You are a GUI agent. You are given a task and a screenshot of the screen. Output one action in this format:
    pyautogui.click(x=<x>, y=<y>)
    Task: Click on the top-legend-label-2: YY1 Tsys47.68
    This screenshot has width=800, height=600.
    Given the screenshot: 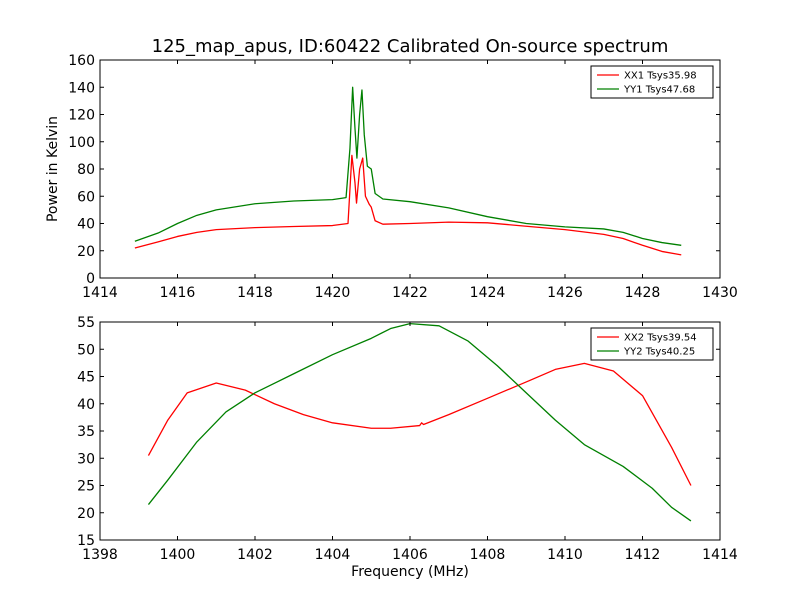 What is the action you would take?
    pyautogui.click(x=659, y=90)
    